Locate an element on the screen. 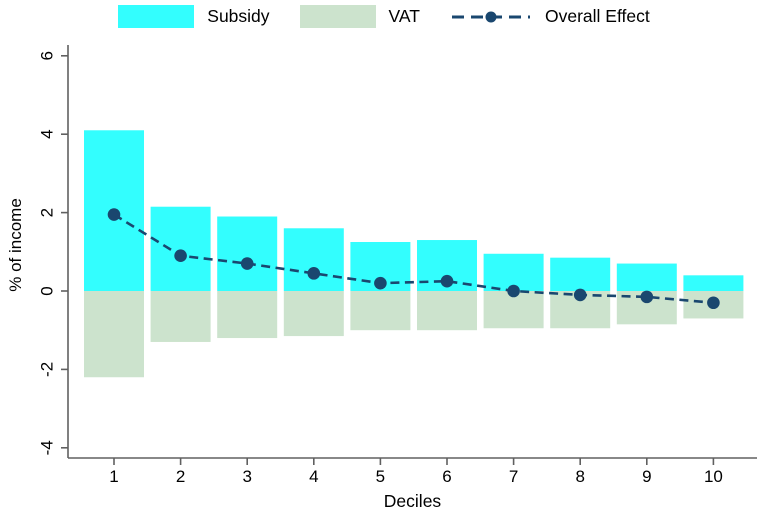 The height and width of the screenshot is (520, 768). legend-label-subsidy: Subsidy is located at coordinates (238, 16).